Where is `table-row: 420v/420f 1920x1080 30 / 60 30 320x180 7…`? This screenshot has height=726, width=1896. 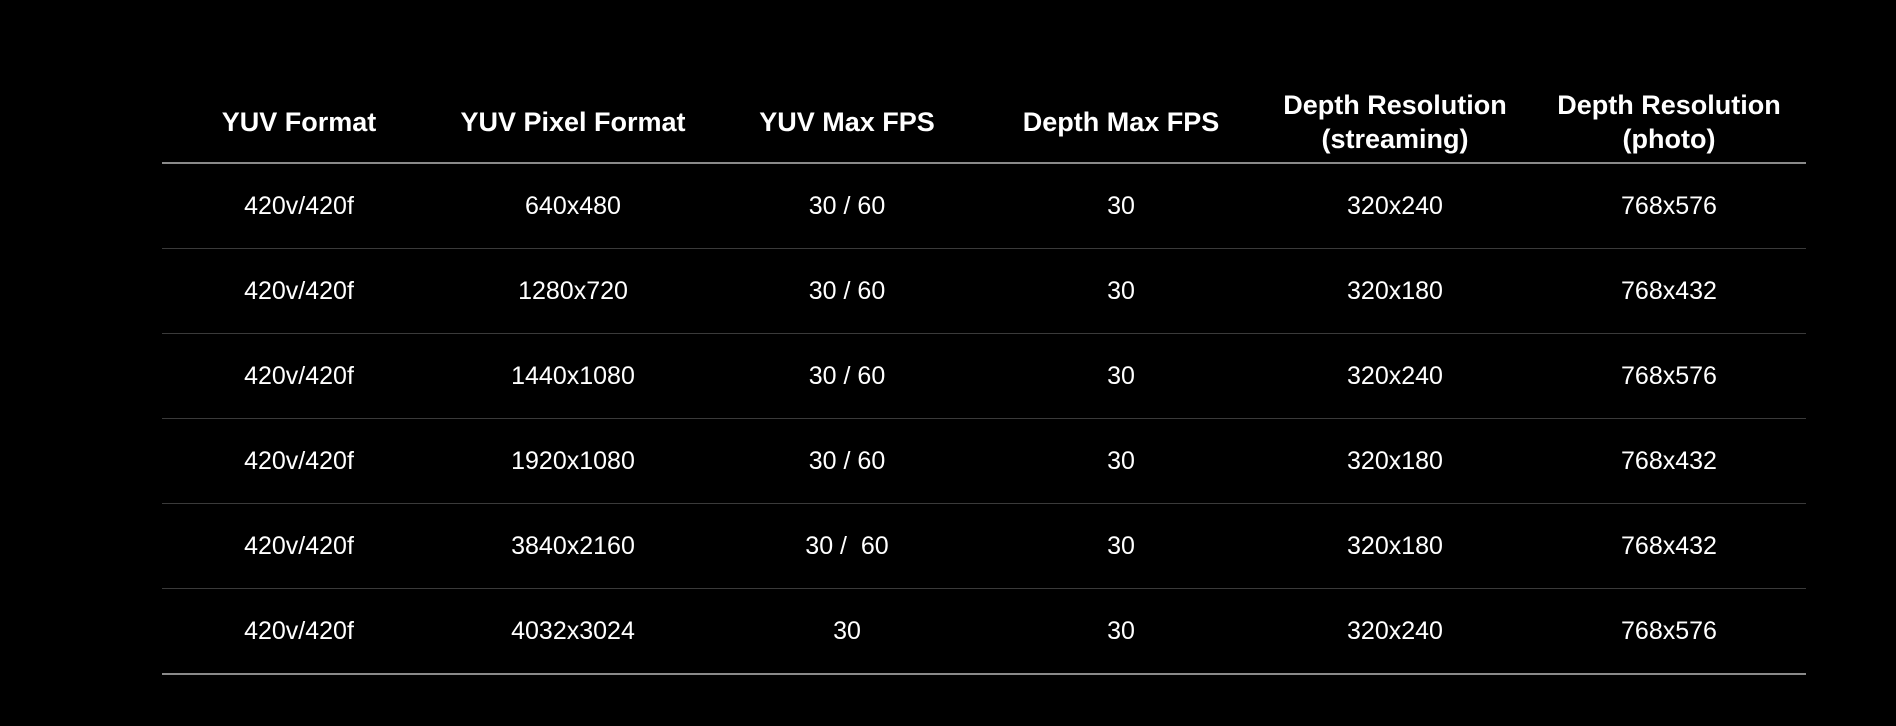
table-row: 420v/420f 1920x1080 30 / 60 30 320x180 7… is located at coordinates (984, 461).